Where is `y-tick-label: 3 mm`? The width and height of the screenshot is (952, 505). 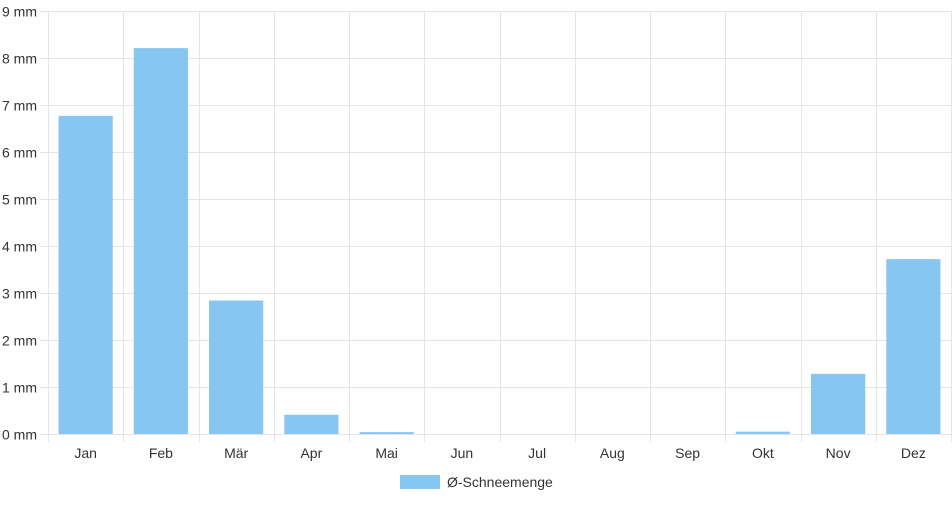 y-tick-label: 3 mm is located at coordinates (19, 294).